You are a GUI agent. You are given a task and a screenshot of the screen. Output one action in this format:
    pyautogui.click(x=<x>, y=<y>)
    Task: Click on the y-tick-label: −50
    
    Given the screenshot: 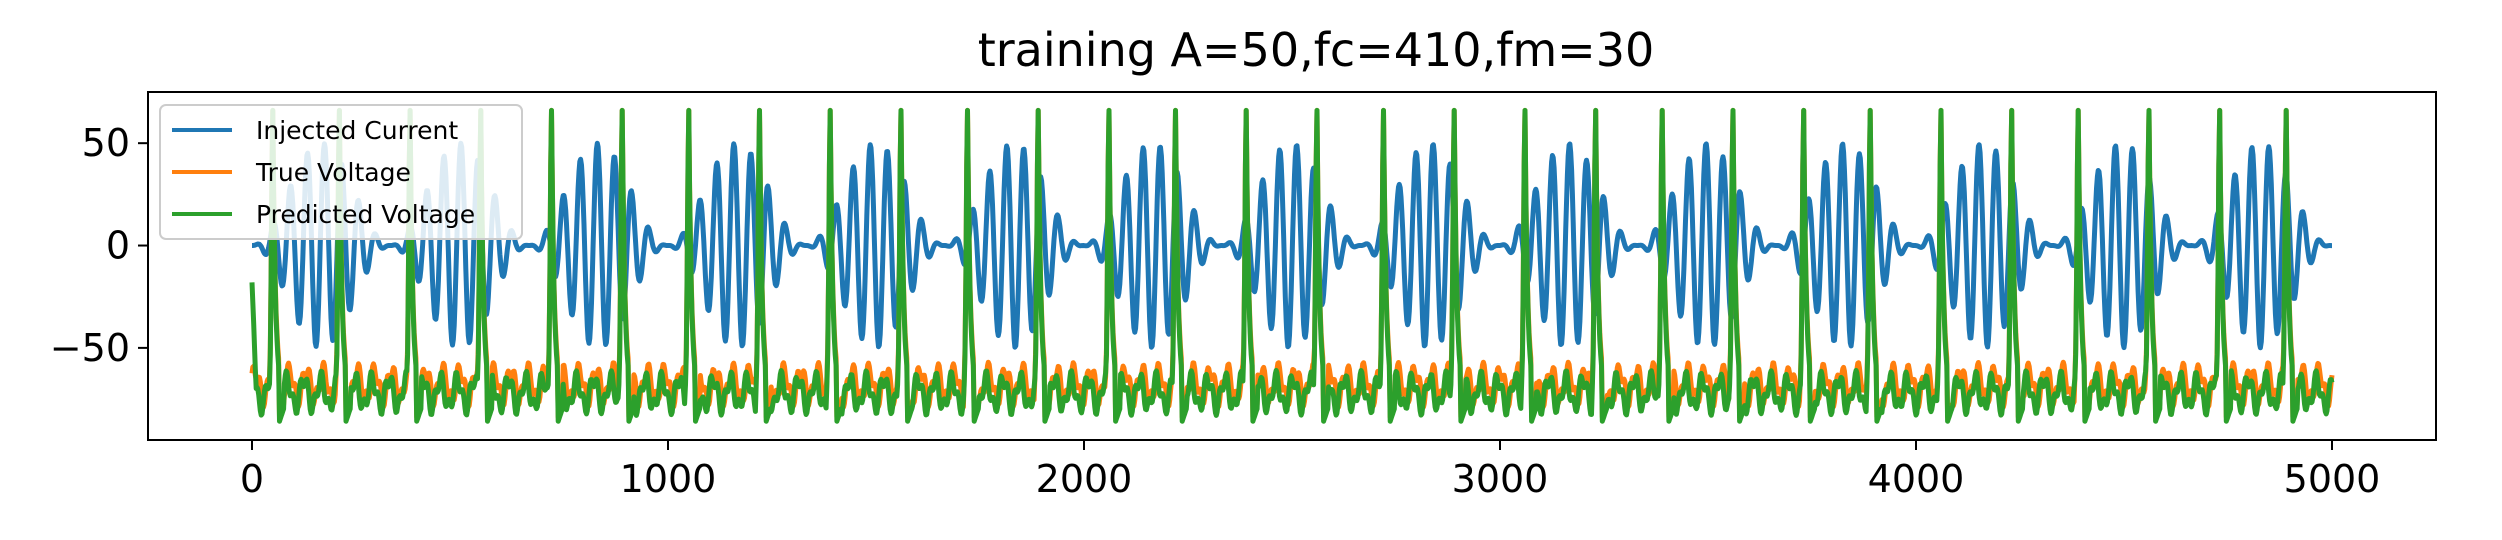 What is the action you would take?
    pyautogui.click(x=90, y=348)
    